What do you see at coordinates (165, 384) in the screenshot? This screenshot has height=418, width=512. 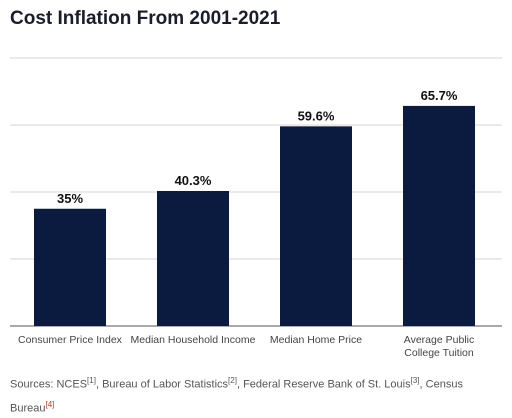 I see `source-name: Bureau of Labor Statistics` at bounding box center [165, 384].